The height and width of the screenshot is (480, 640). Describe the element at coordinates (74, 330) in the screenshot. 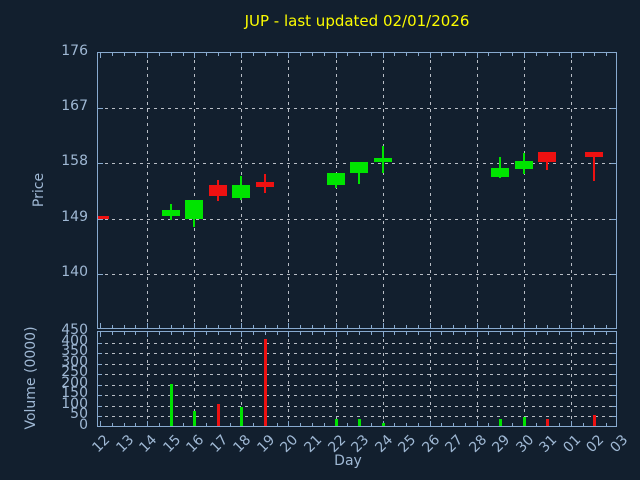

I see `volume-tick-label: 450` at that location.